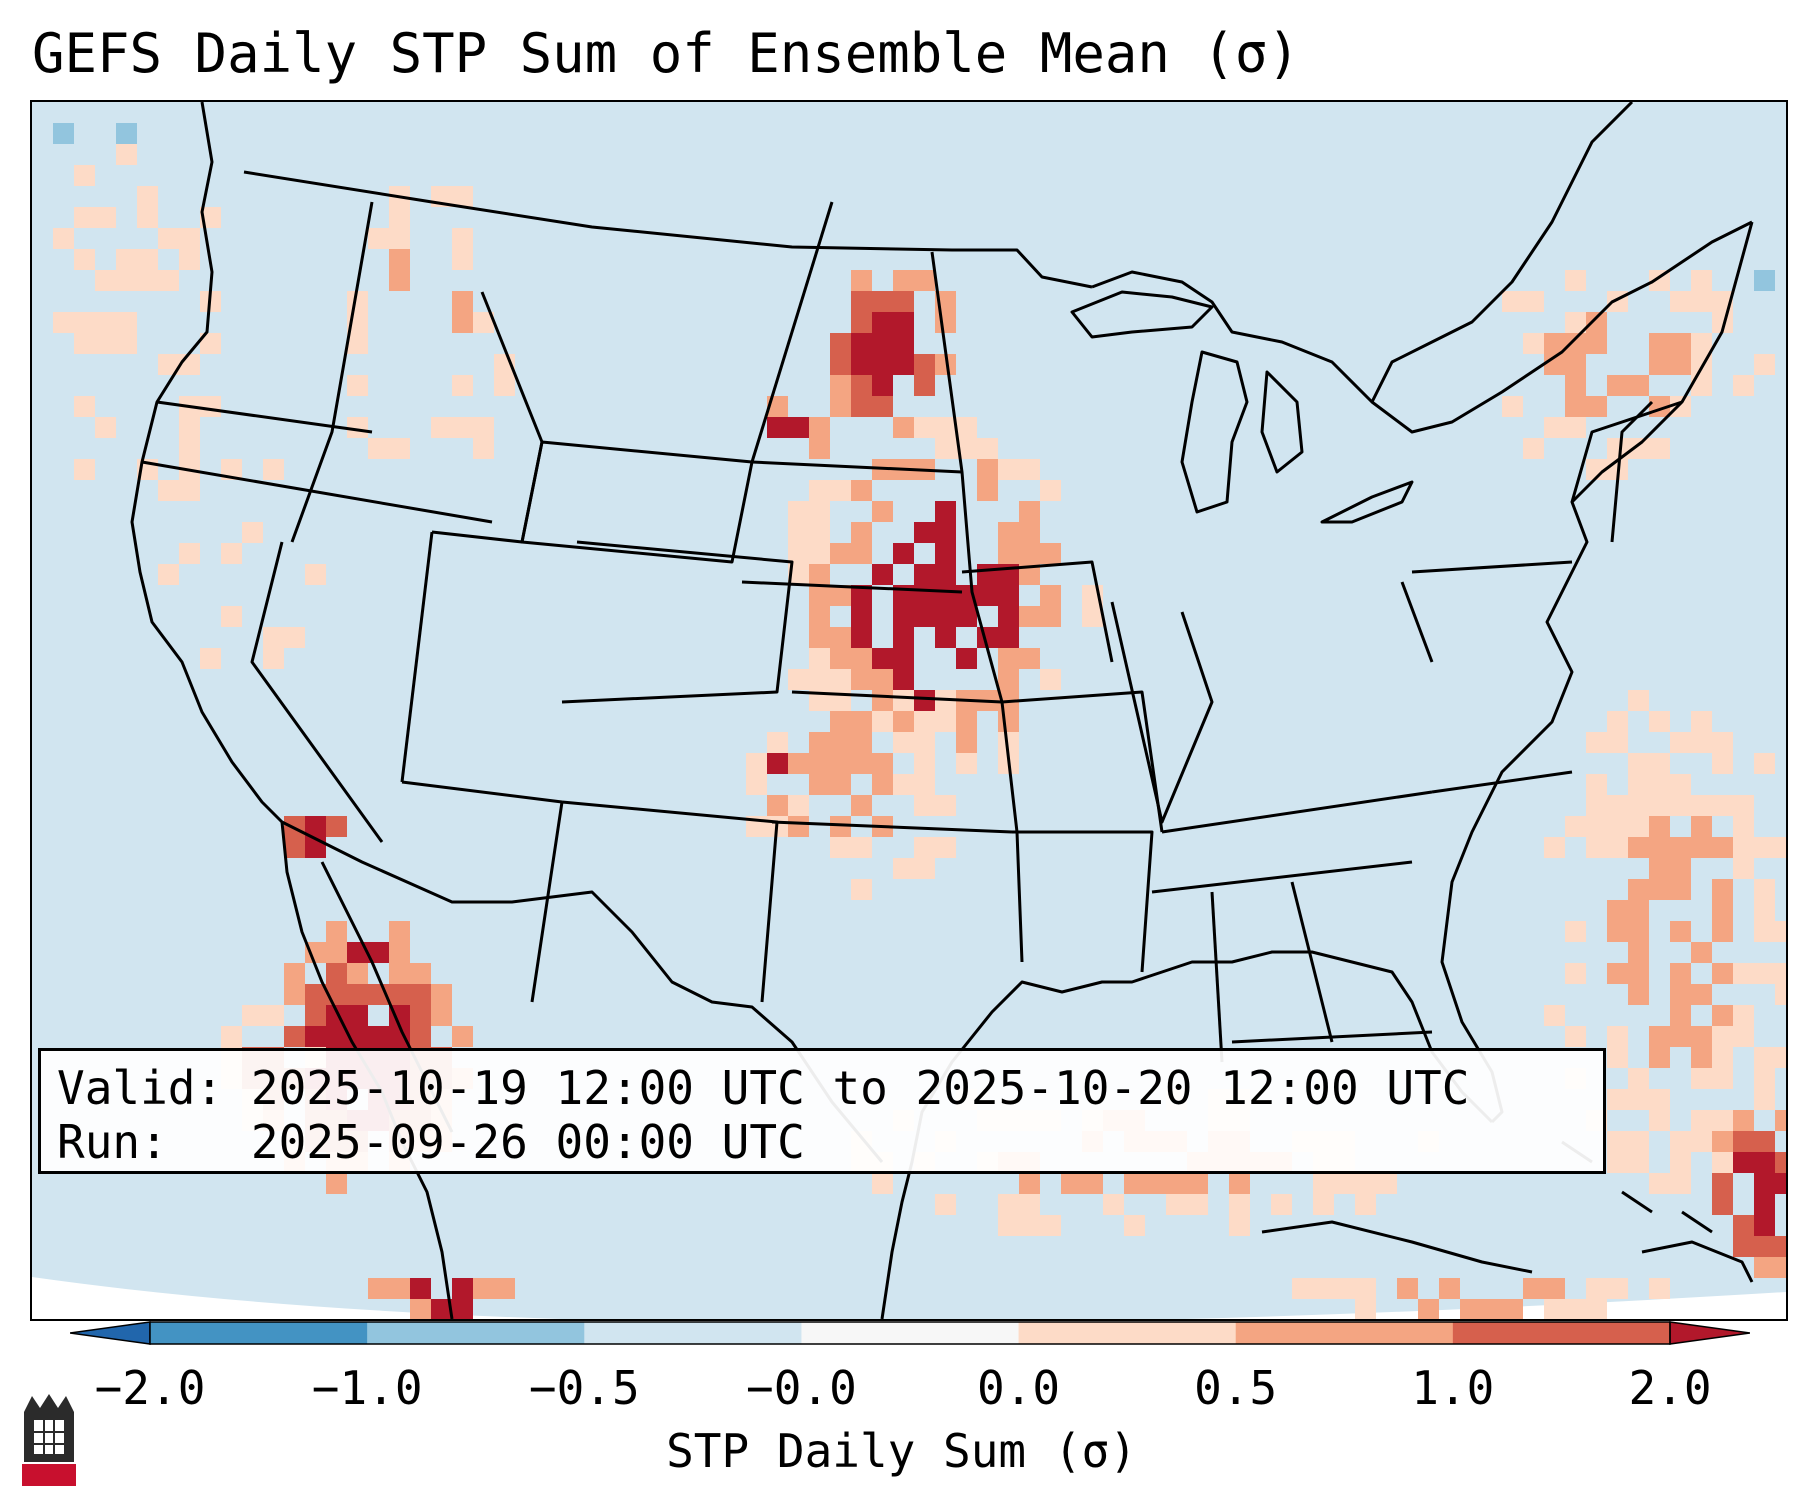 The height and width of the screenshot is (1506, 1803). I want to click on colorbar-segment, so click(1561, 1333).